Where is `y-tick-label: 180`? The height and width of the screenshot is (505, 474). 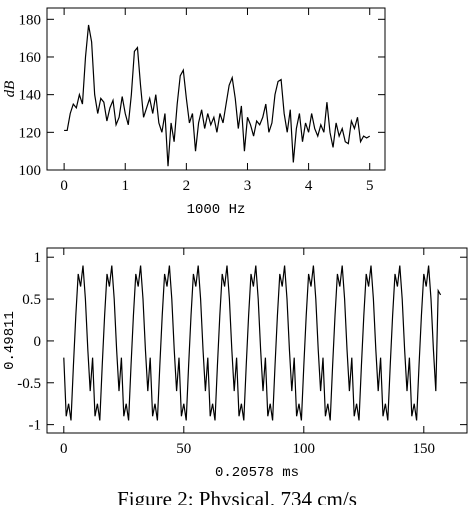
y-tick-label: 180 is located at coordinates (30, 20).